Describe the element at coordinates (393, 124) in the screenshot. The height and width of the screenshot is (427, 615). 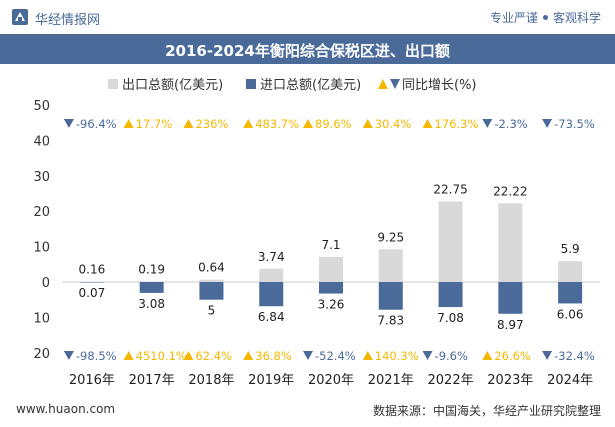
I see `export-growth-label: 30.4%` at that location.